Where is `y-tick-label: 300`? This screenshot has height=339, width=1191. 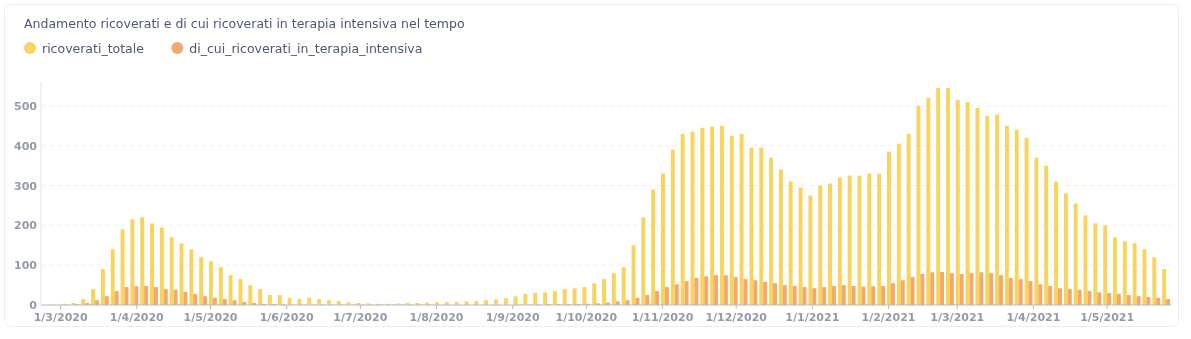 y-tick-label: 300 is located at coordinates (26, 186).